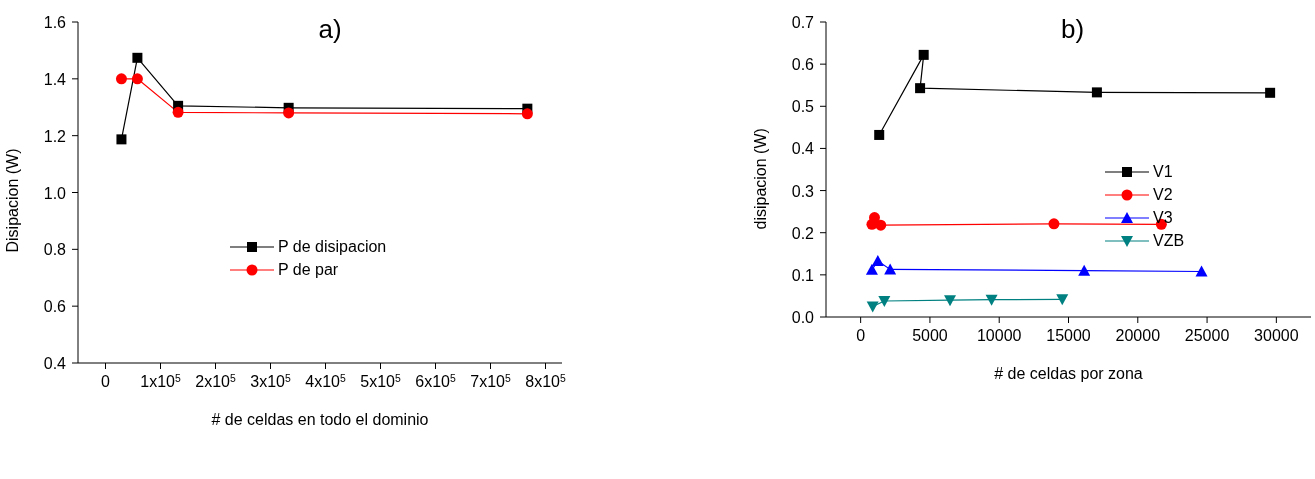 The height and width of the screenshot is (479, 1315). What do you see at coordinates (1163, 171) in the screenshot?
I see `legend-label: V1` at bounding box center [1163, 171].